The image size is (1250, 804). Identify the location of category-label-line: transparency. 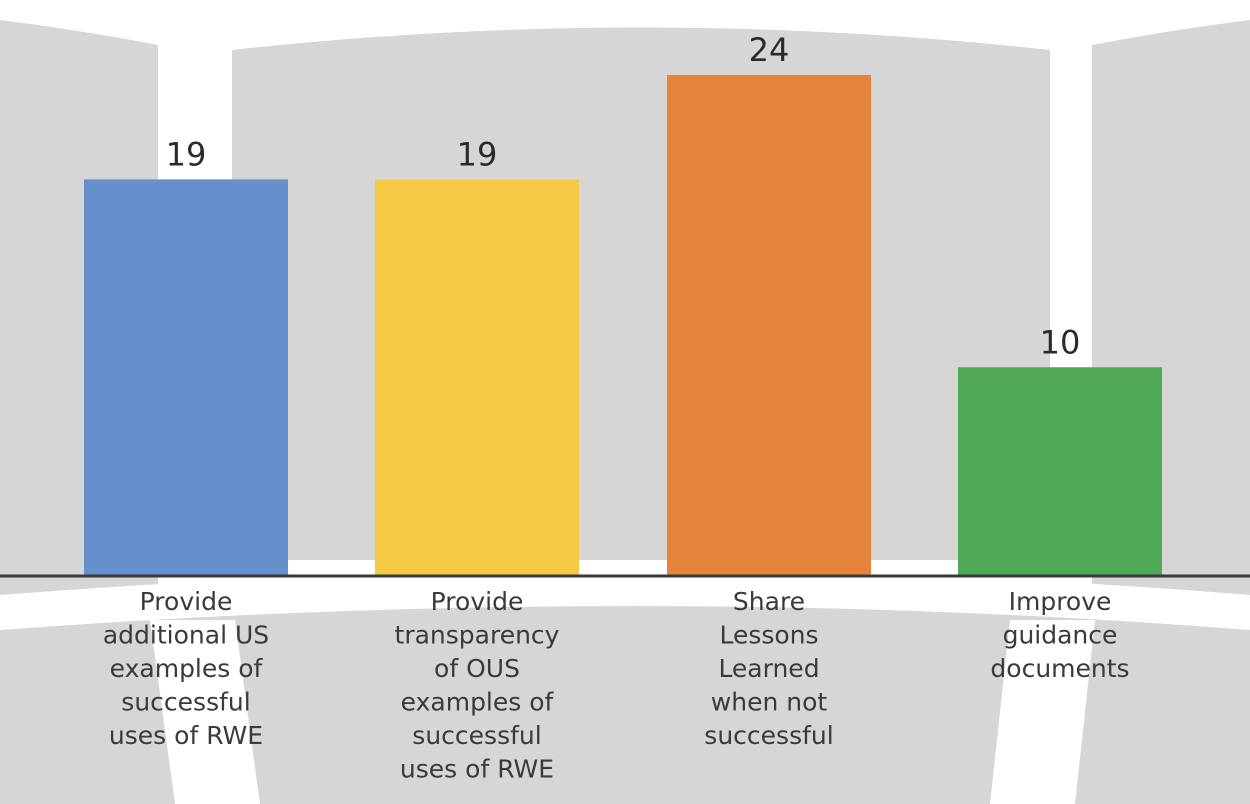
(477, 635).